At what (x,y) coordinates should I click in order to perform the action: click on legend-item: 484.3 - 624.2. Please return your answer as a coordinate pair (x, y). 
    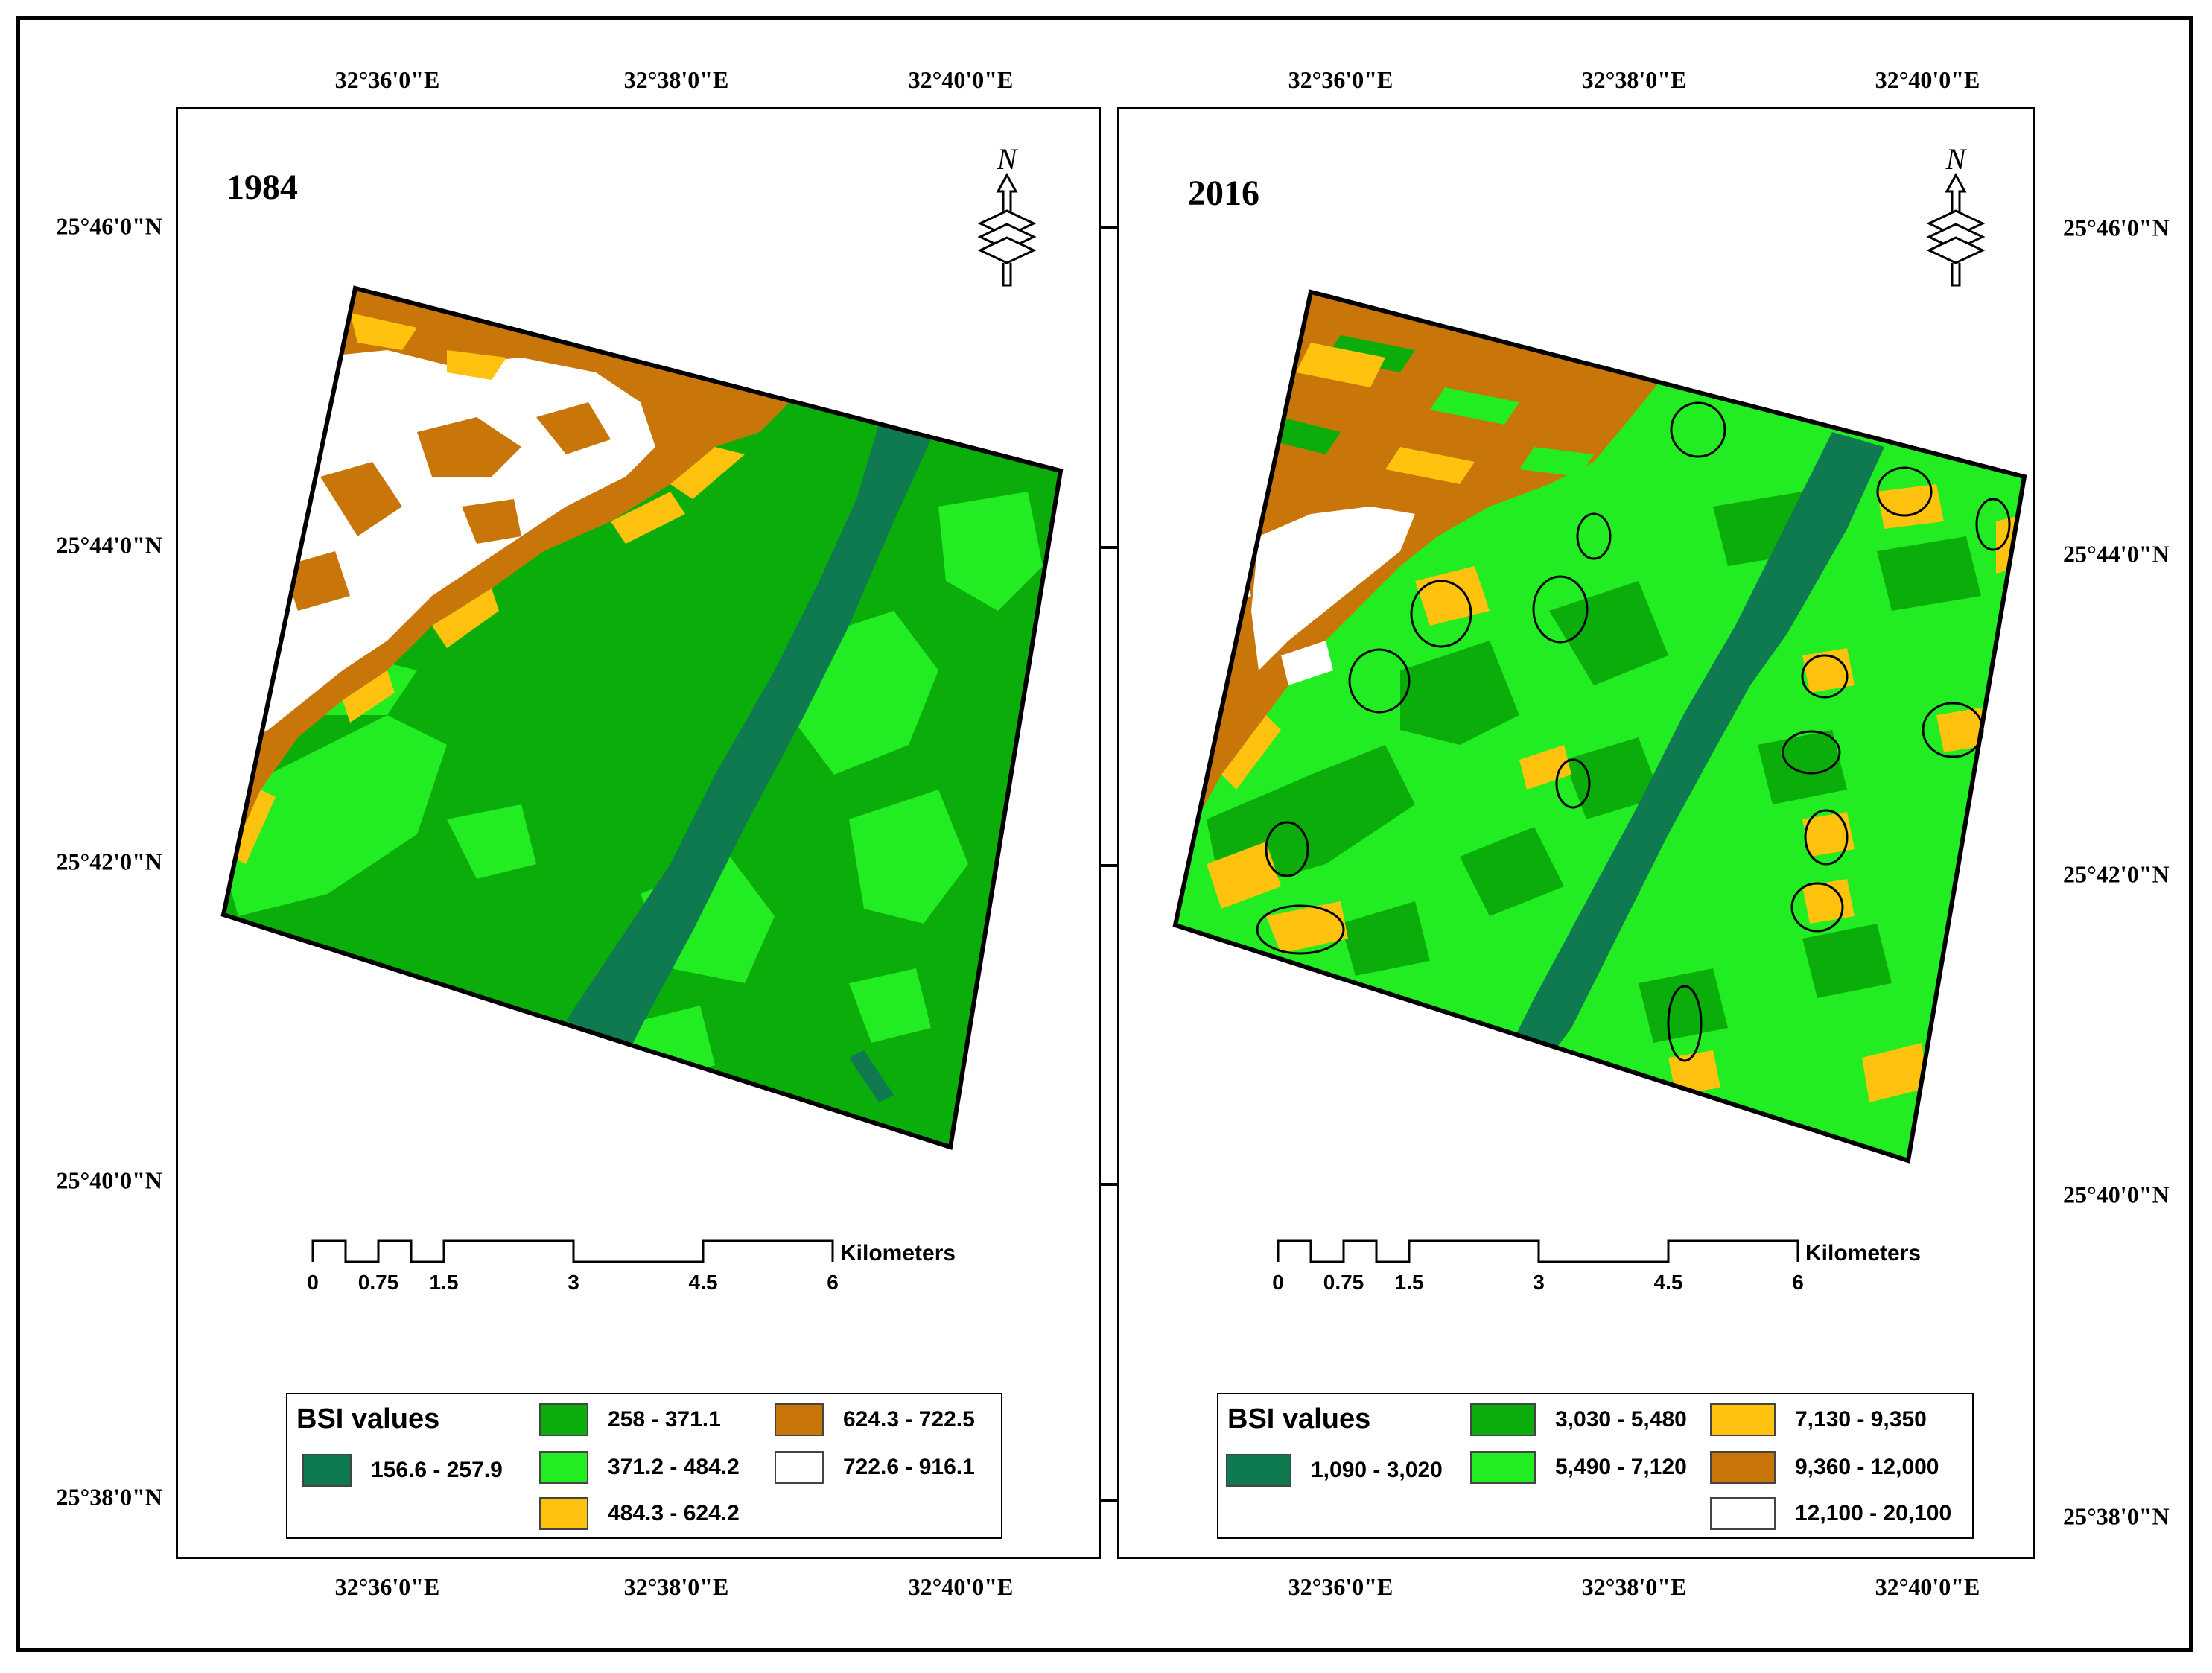
    Looking at the image, I should click on (639, 1514).